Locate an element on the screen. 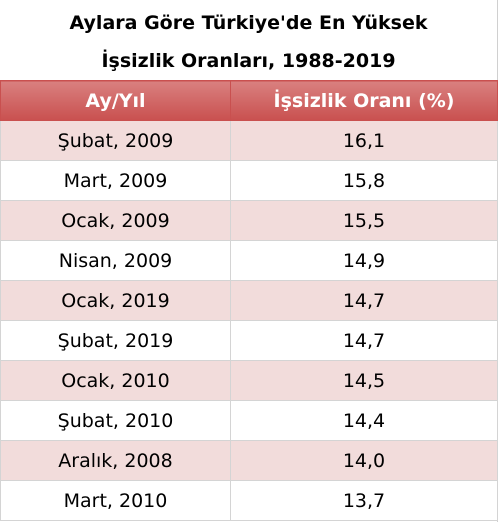 This screenshot has height=522, width=498. table-cell: Mart, 2009 is located at coordinates (115, 180).